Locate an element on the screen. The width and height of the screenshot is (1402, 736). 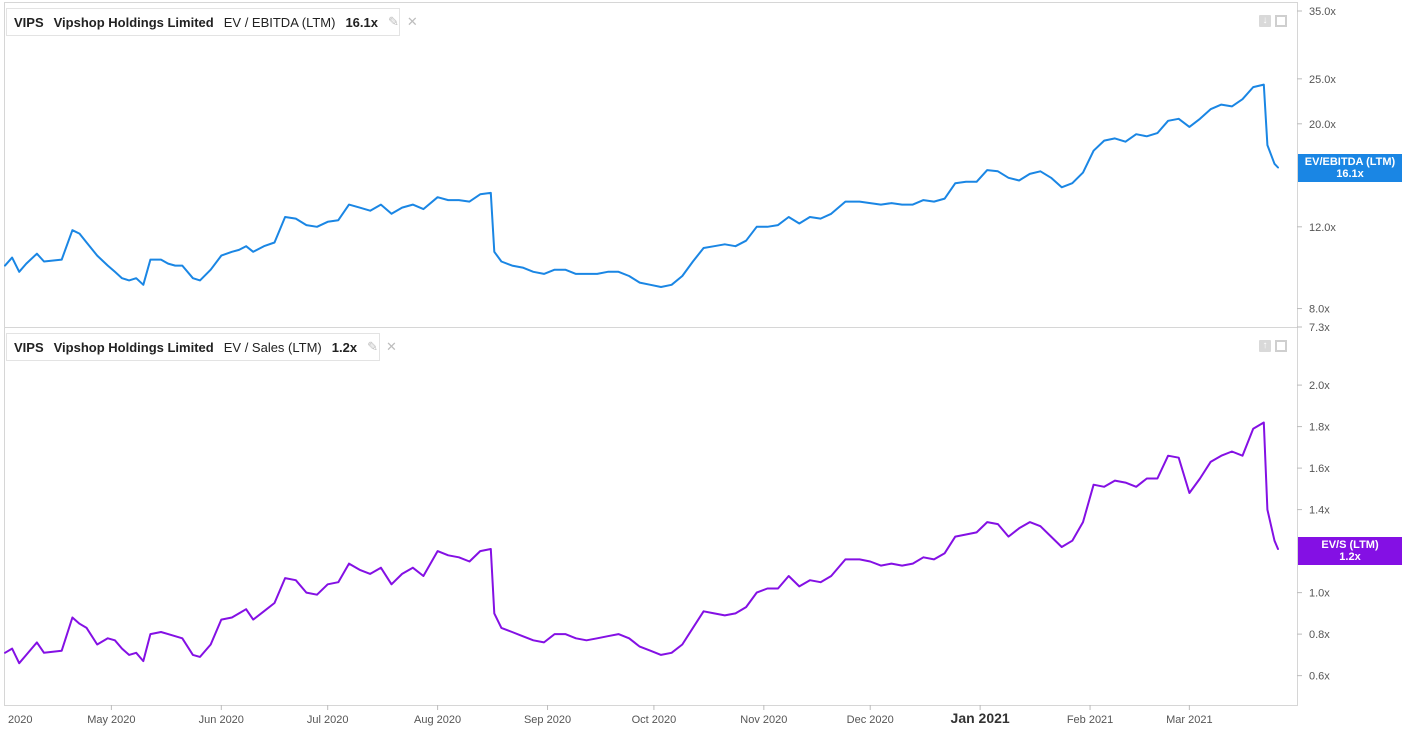
bottom-value-tag: EV/S (LTM) 1.2x is located at coordinates (1350, 551).